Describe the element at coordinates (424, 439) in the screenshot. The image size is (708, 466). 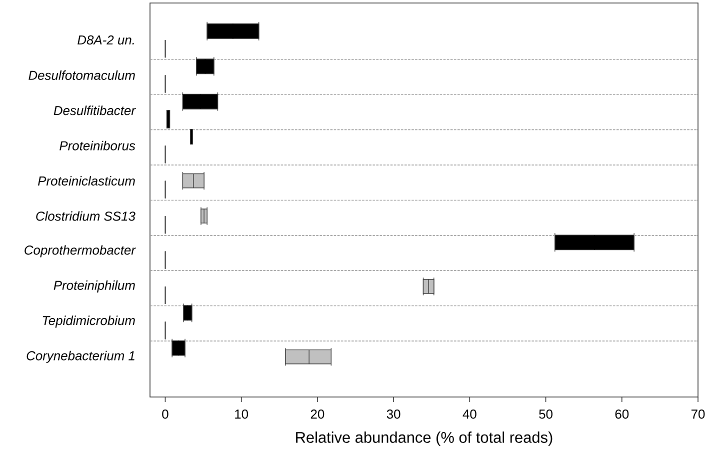
I see `x-axis-title: Relative abundance (% of total reads)` at that location.